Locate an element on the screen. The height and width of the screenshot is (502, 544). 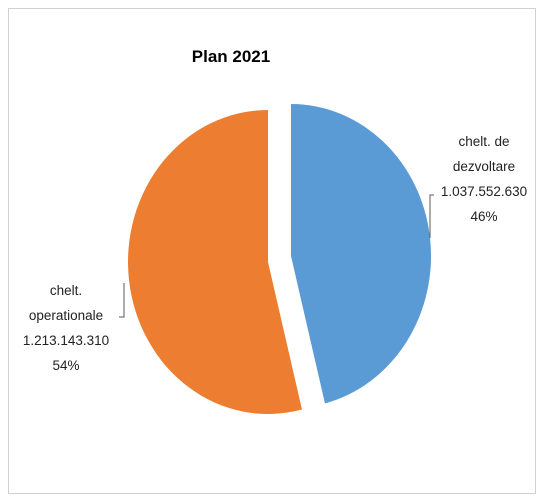
label-percent: 54% is located at coordinates (65, 365).